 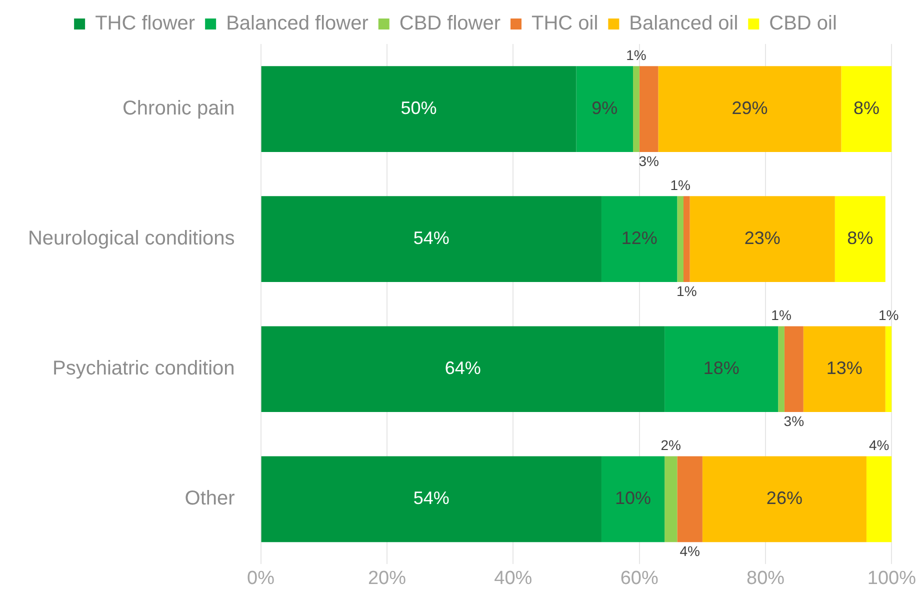 I want to click on legend-label: CBD oil, so click(x=803, y=23).